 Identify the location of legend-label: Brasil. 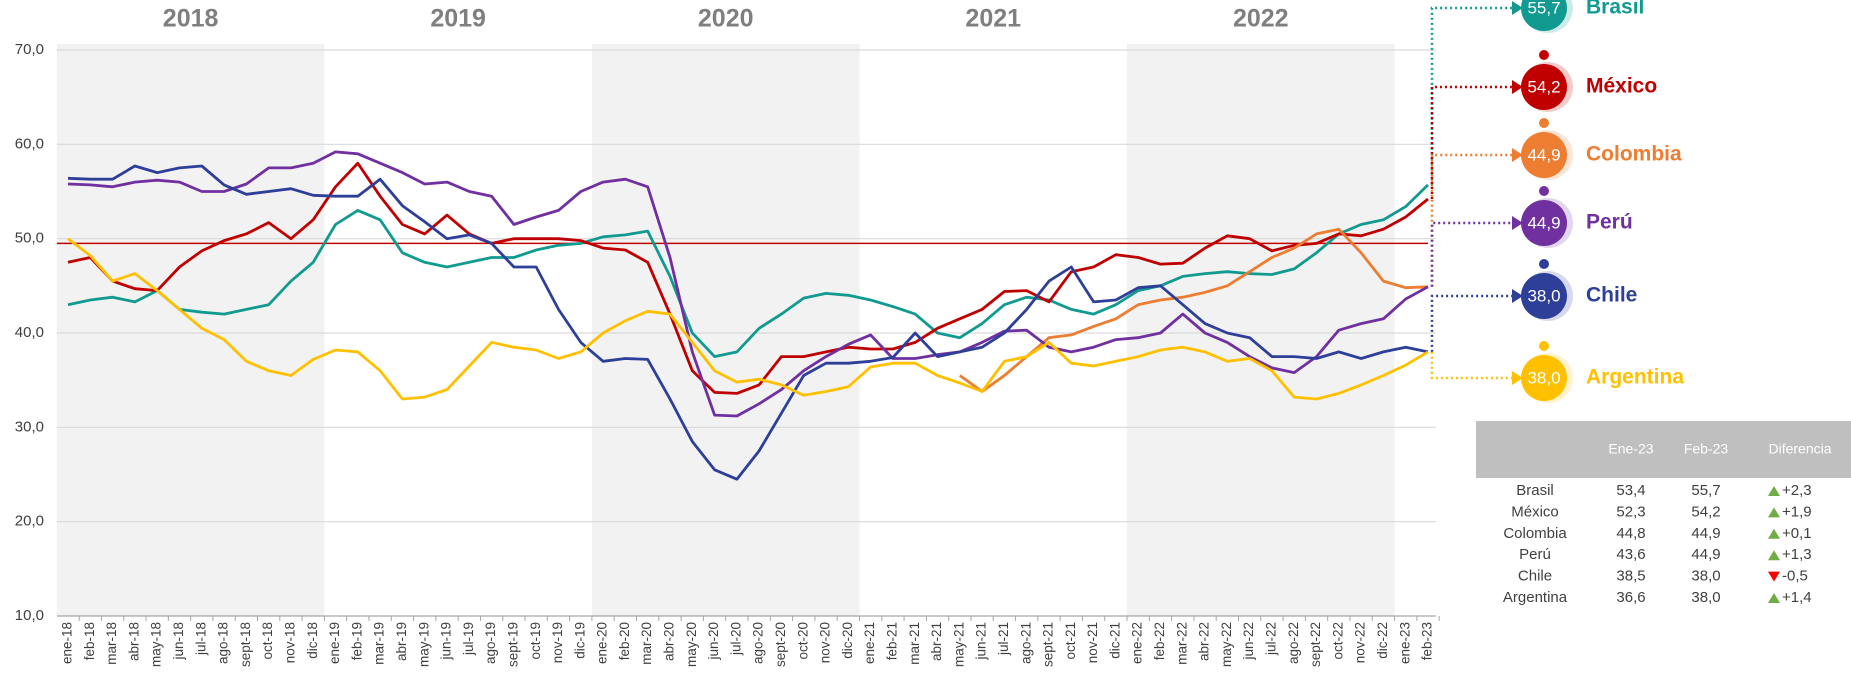
(1615, 9).